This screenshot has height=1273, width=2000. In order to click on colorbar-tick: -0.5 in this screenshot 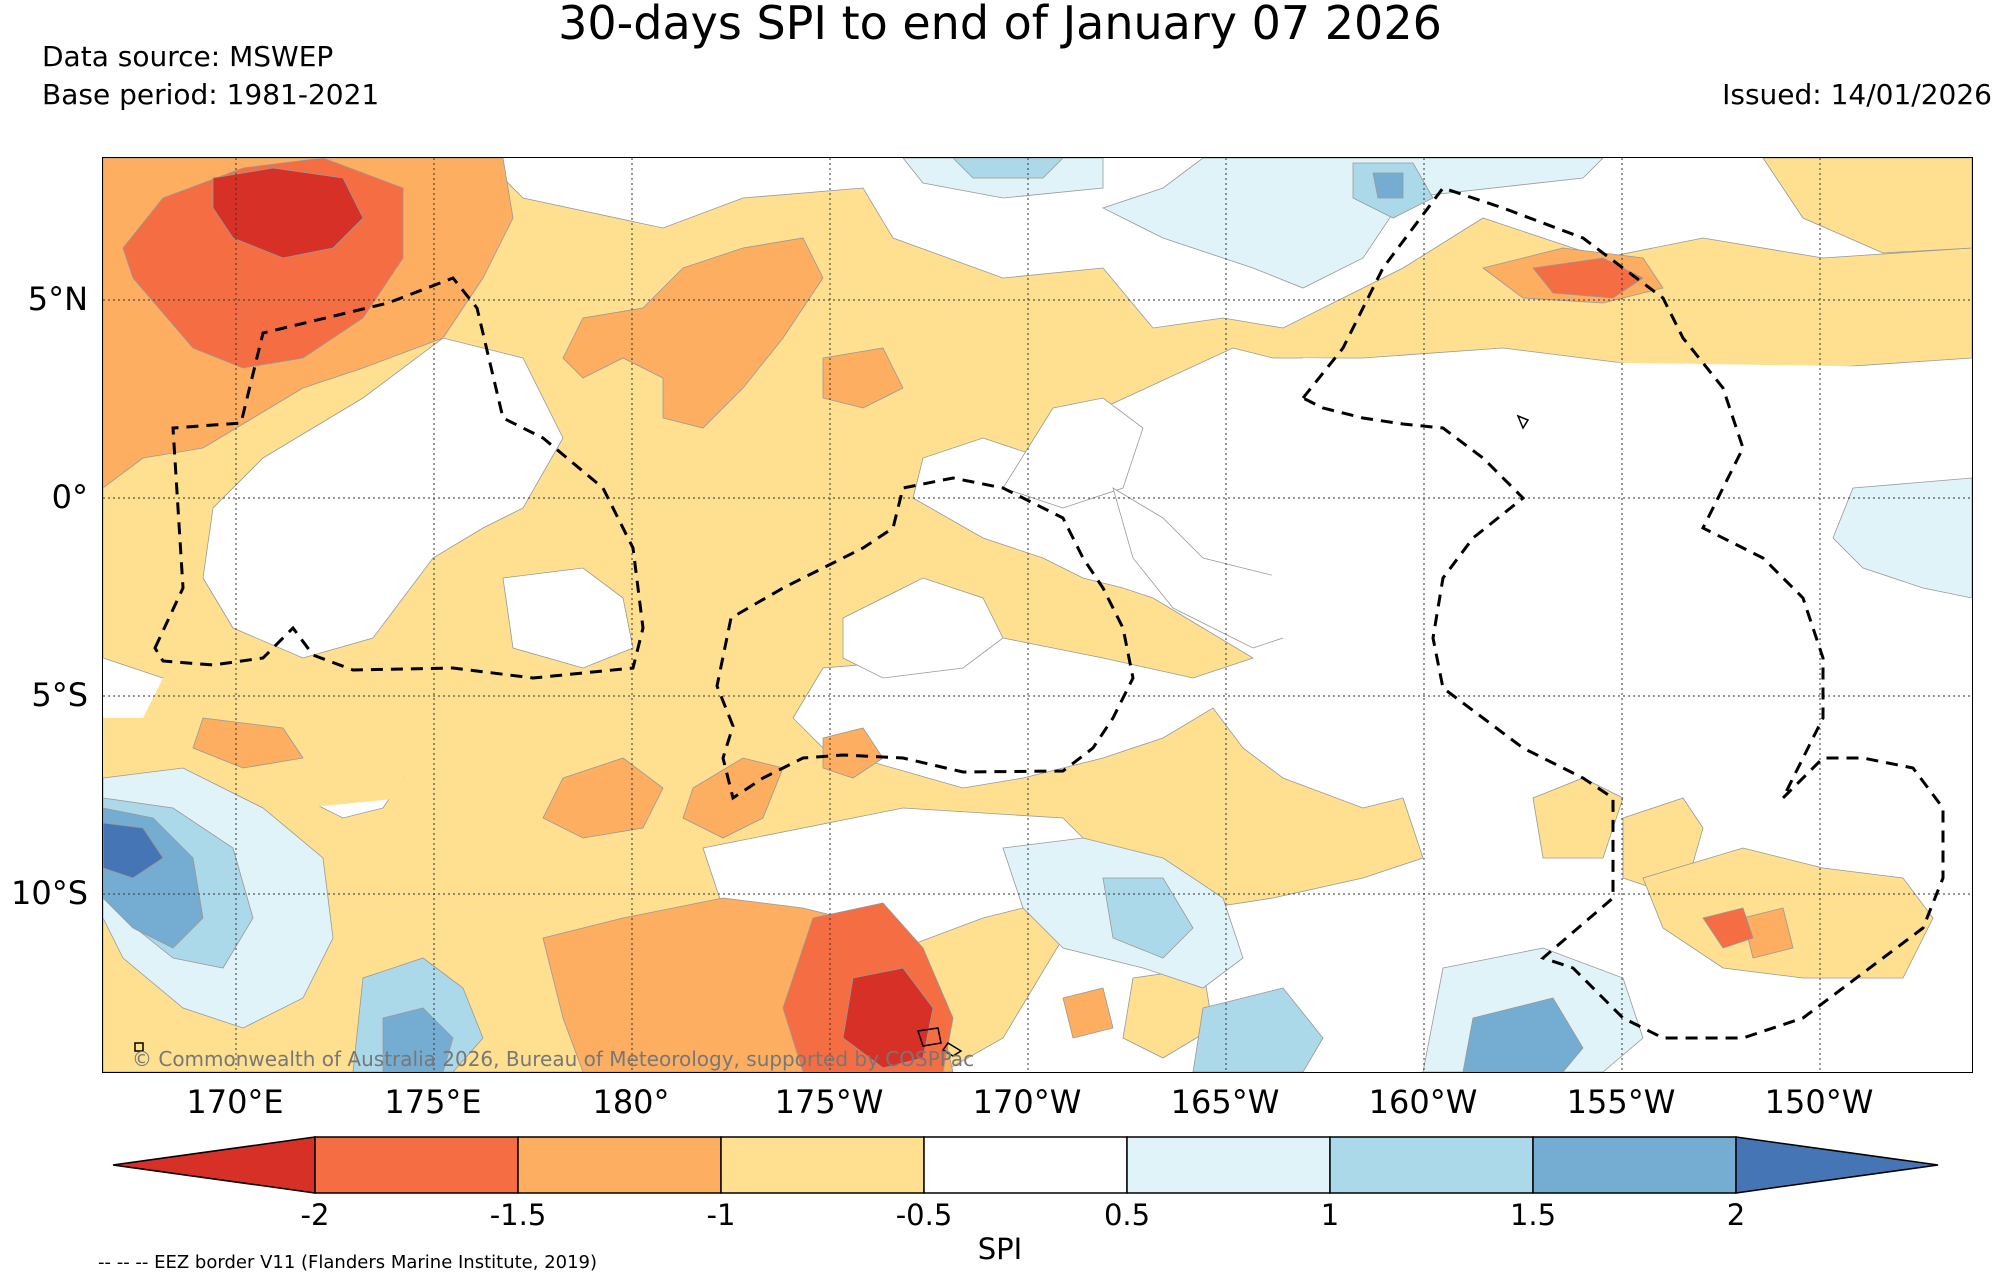, I will do `click(924, 1215)`.